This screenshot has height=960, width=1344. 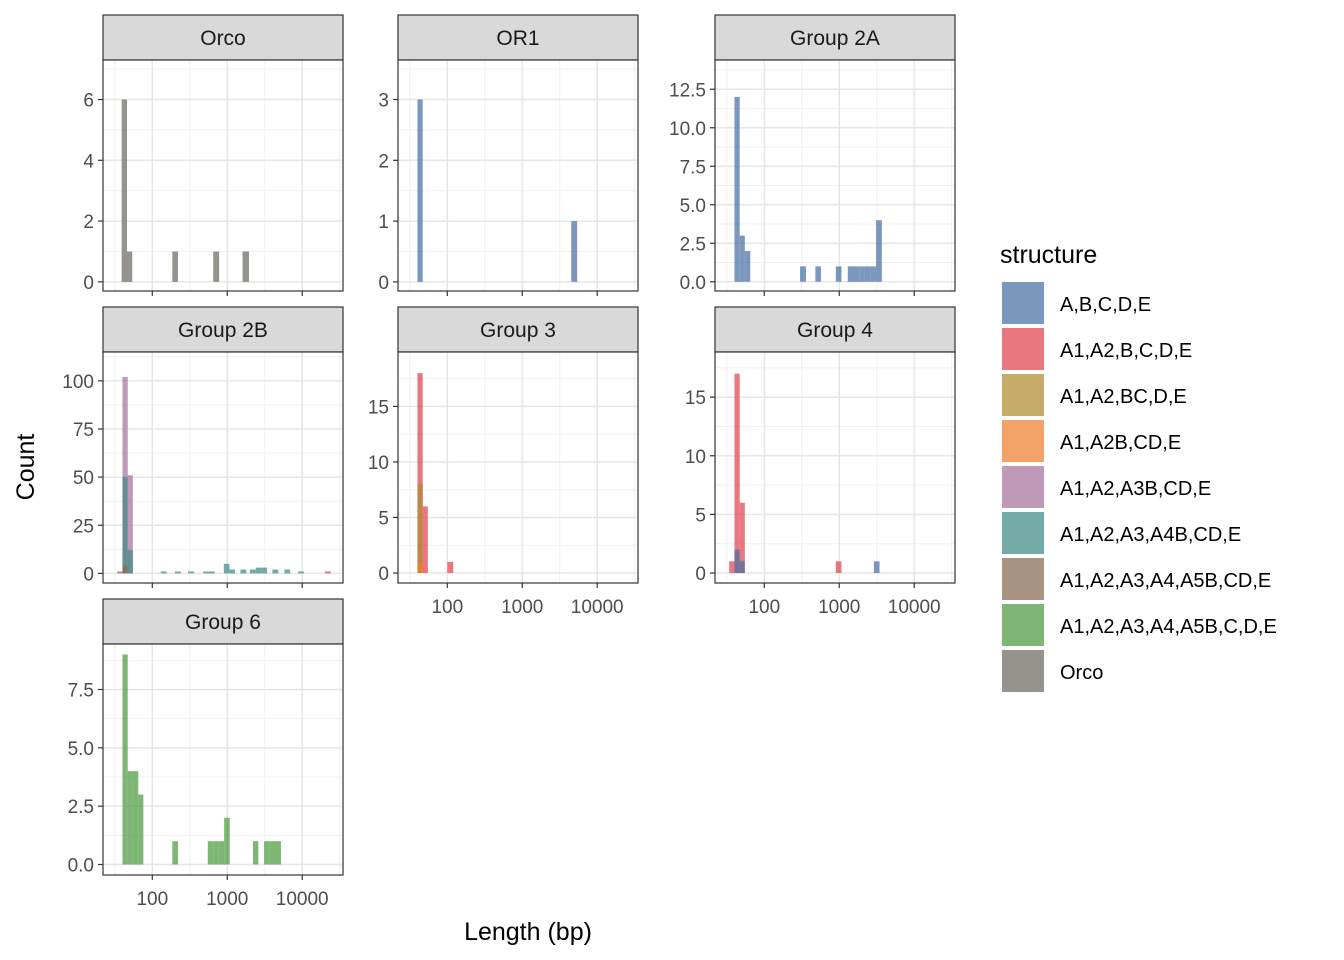 What do you see at coordinates (78, 382) in the screenshot?
I see `y-tick-label: 100` at bounding box center [78, 382].